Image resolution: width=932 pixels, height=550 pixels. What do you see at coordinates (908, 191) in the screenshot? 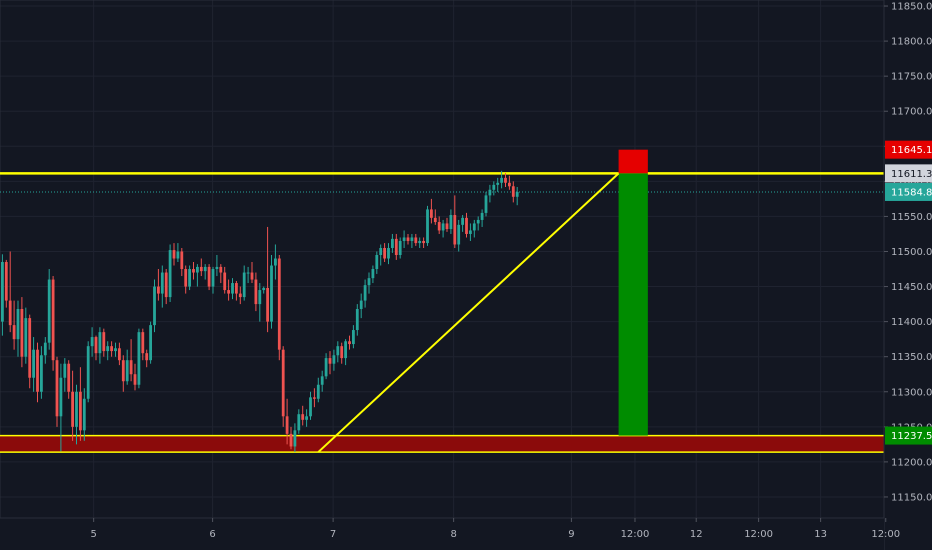
I see `price-label: 11584.88` at bounding box center [908, 191].